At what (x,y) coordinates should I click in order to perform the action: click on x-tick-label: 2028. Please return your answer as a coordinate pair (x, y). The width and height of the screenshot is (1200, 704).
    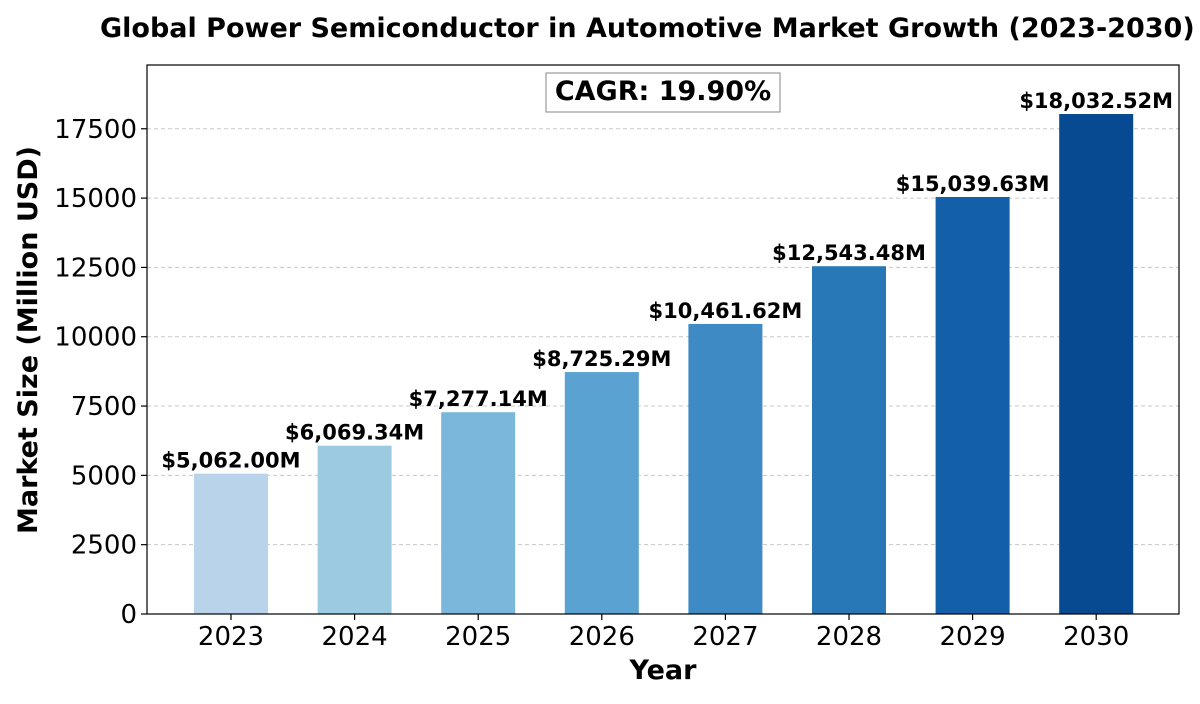
    Looking at the image, I should click on (849, 637).